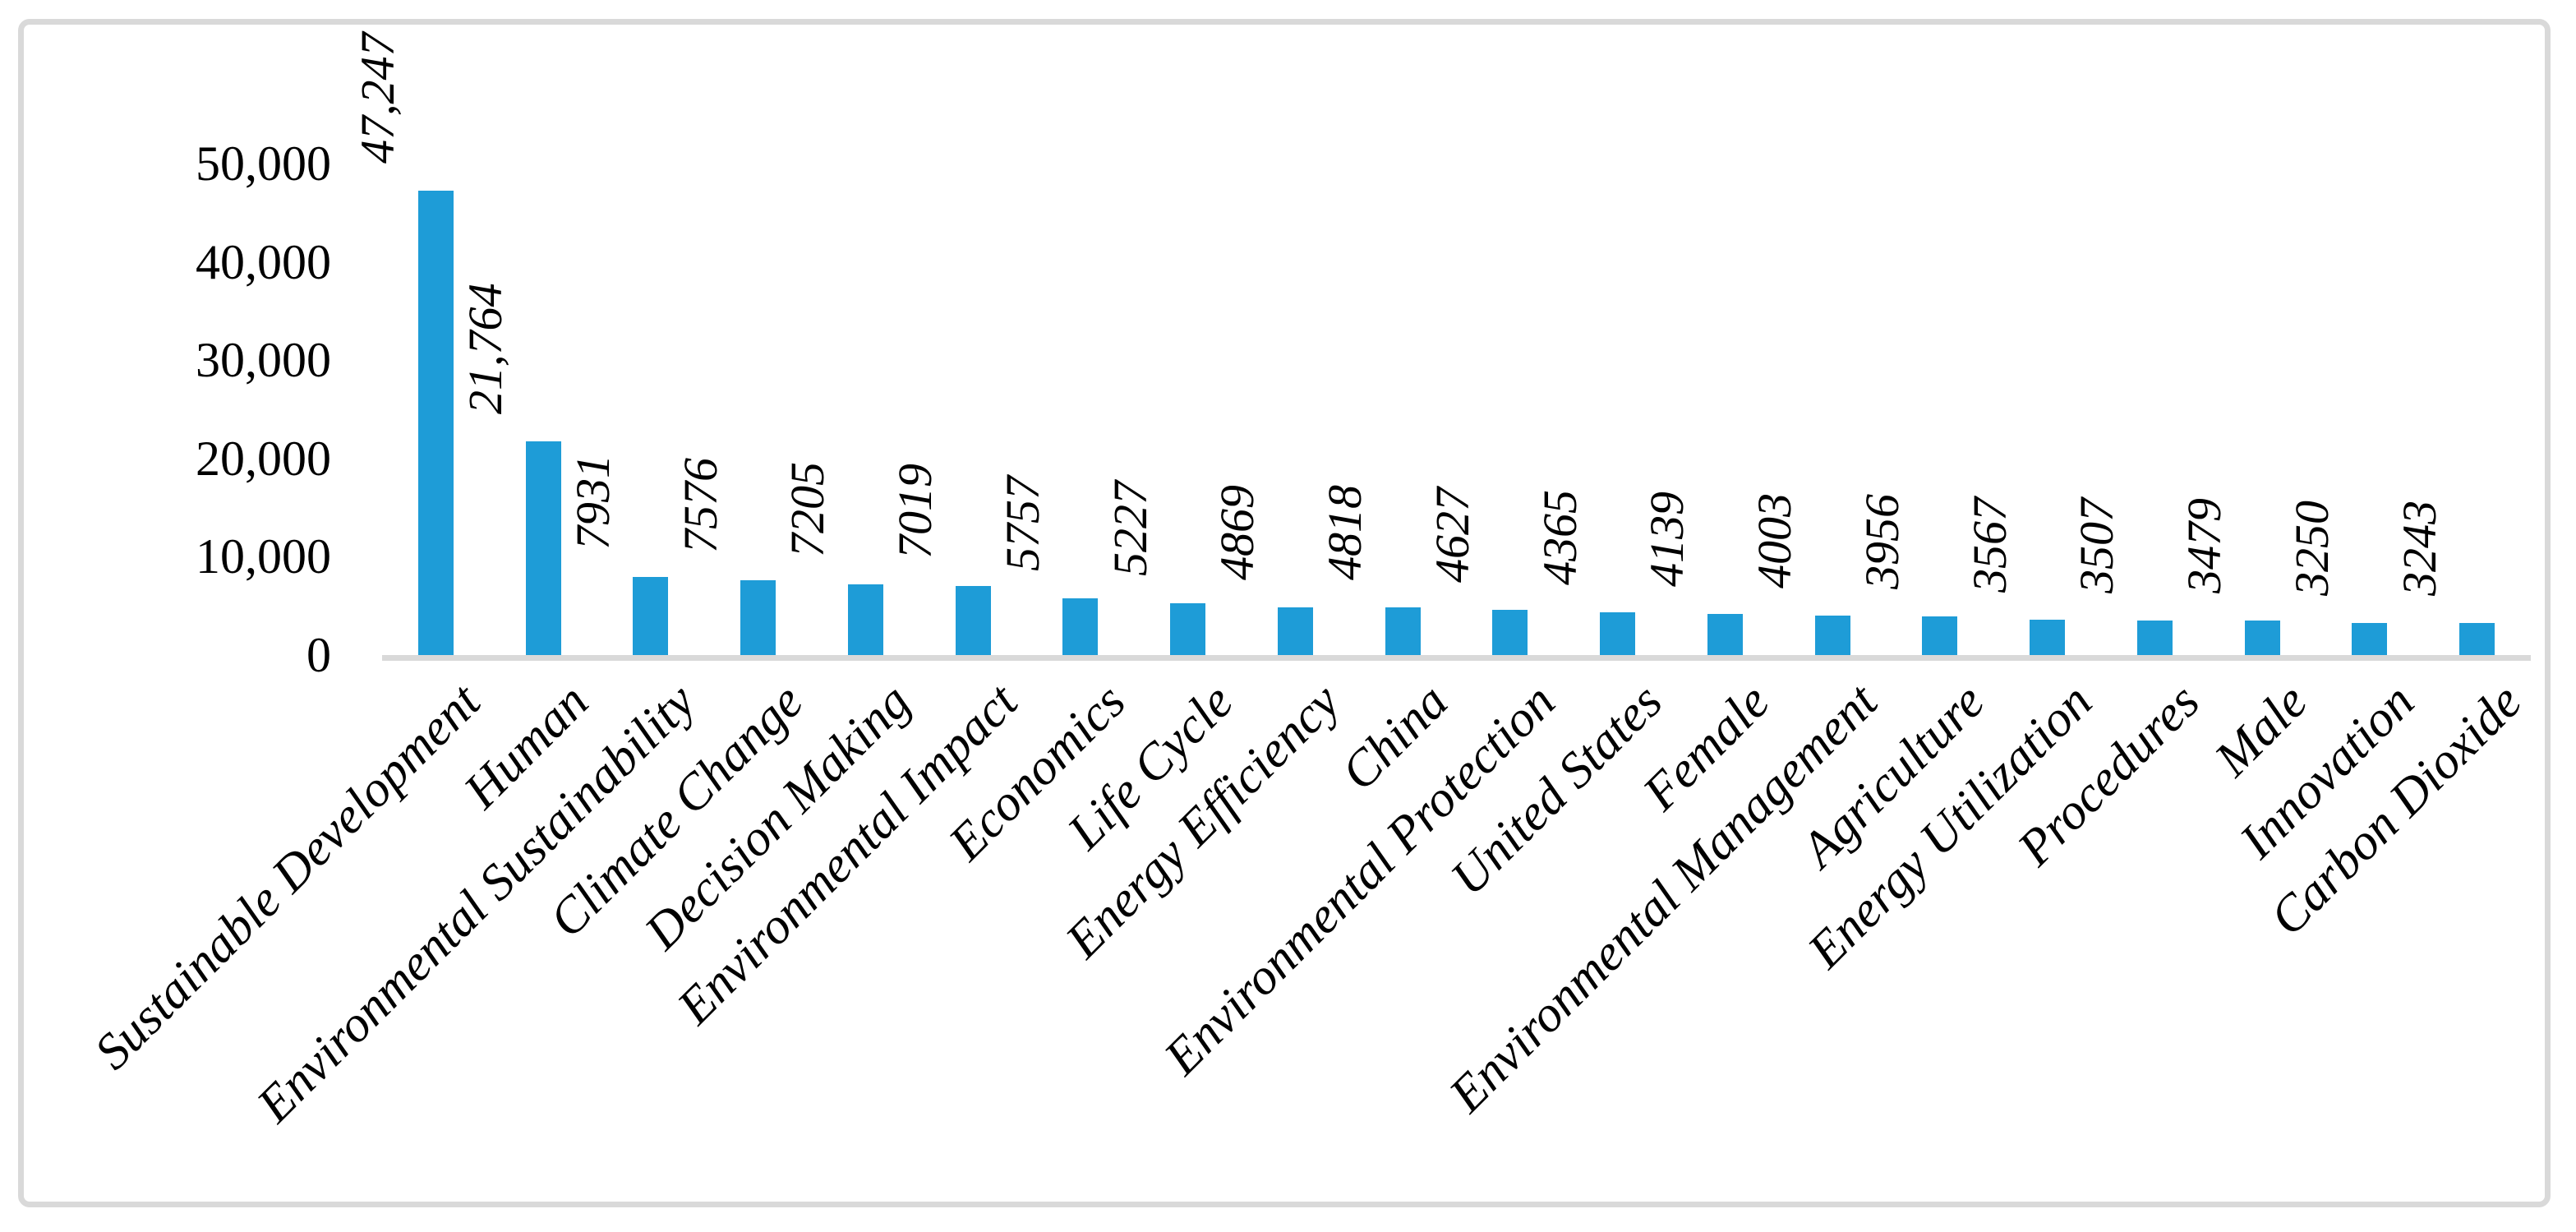 This screenshot has height=1232, width=2576. Describe the element at coordinates (378, 98) in the screenshot. I see `bar-value-label: 47,247` at that location.